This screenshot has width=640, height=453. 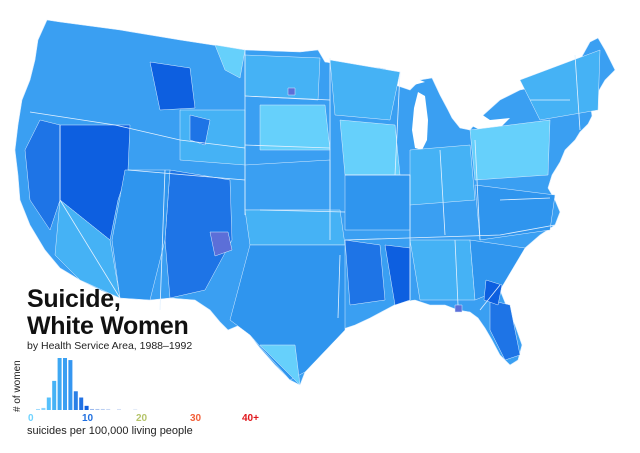 What do you see at coordinates (17, 386) in the screenshot?
I see `histogram-y-label: # of women` at bounding box center [17, 386].